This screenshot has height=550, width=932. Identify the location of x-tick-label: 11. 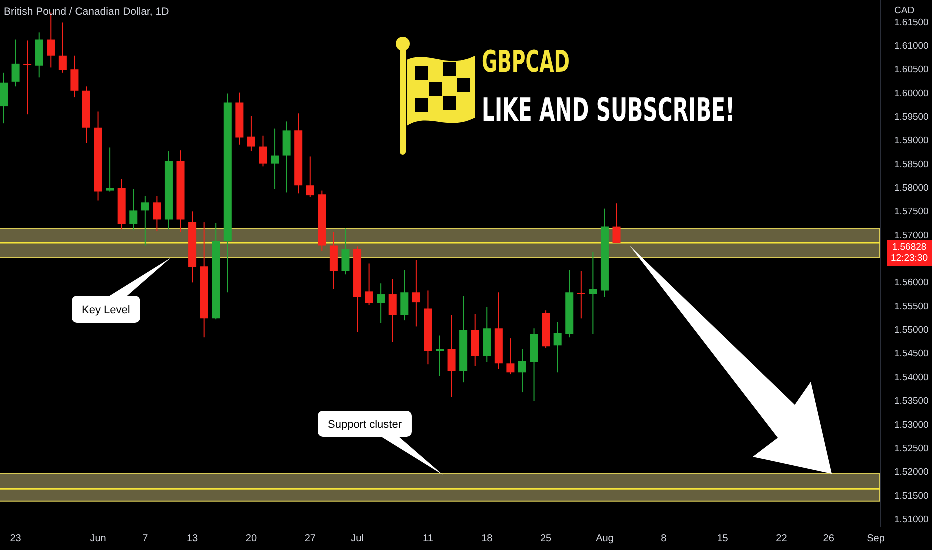
(428, 539).